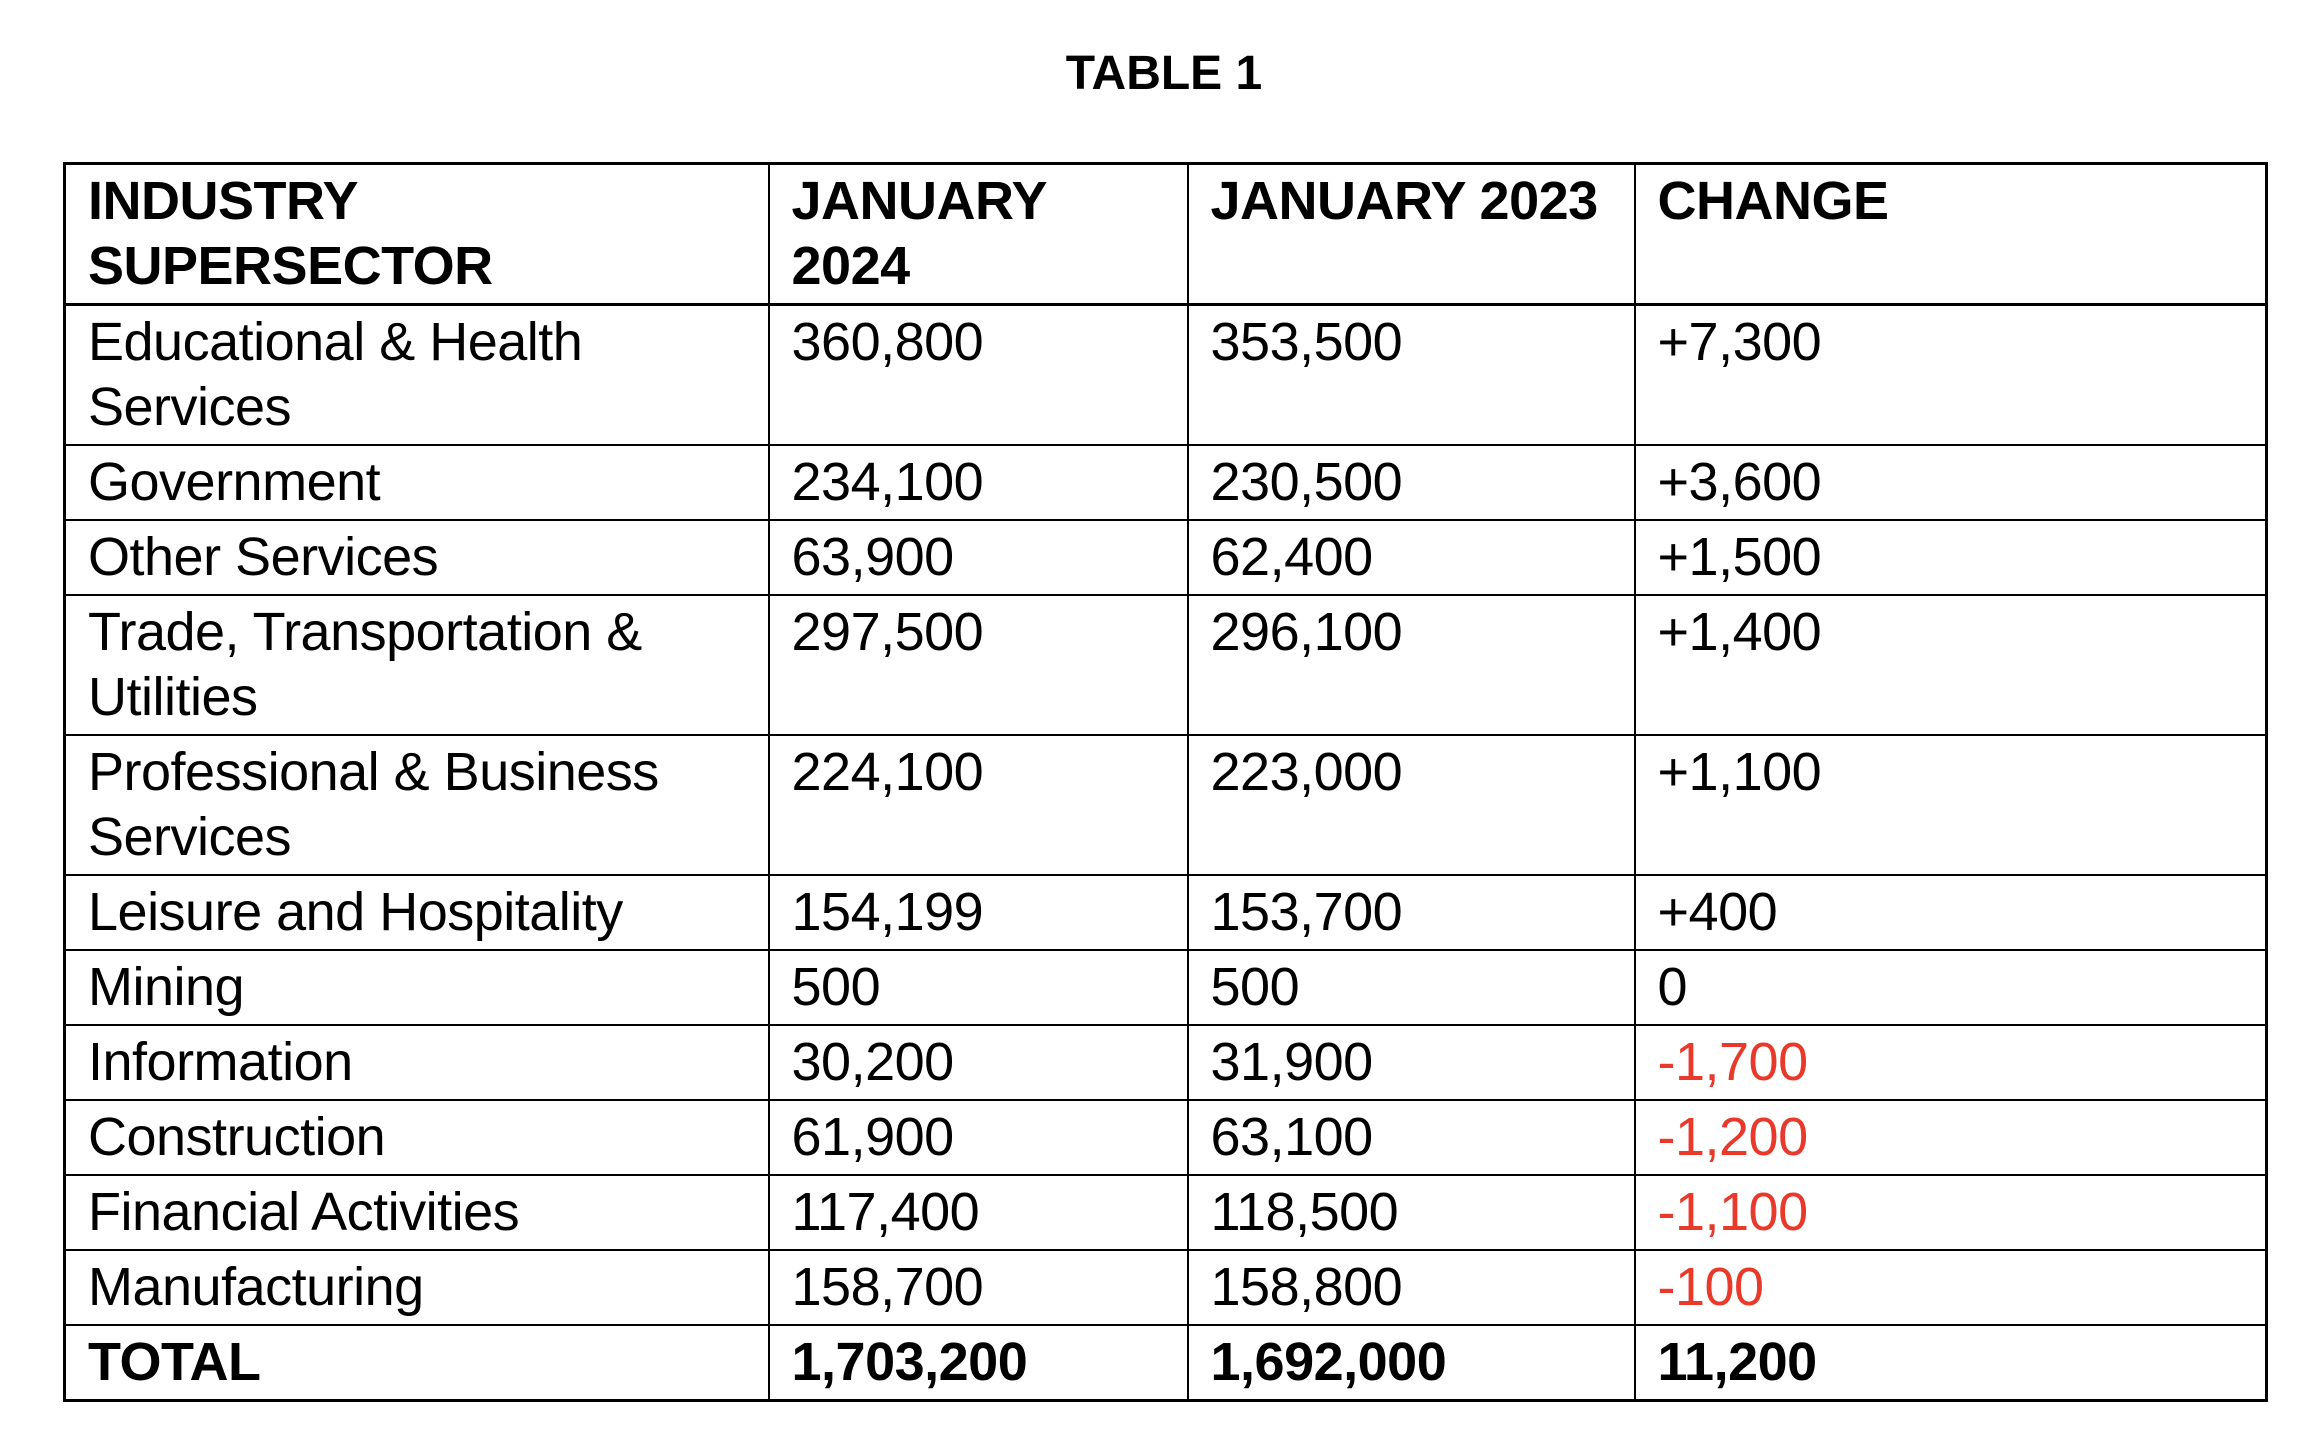 The image size is (2322, 1434). I want to click on sector-cell: Other Services, so click(416, 557).